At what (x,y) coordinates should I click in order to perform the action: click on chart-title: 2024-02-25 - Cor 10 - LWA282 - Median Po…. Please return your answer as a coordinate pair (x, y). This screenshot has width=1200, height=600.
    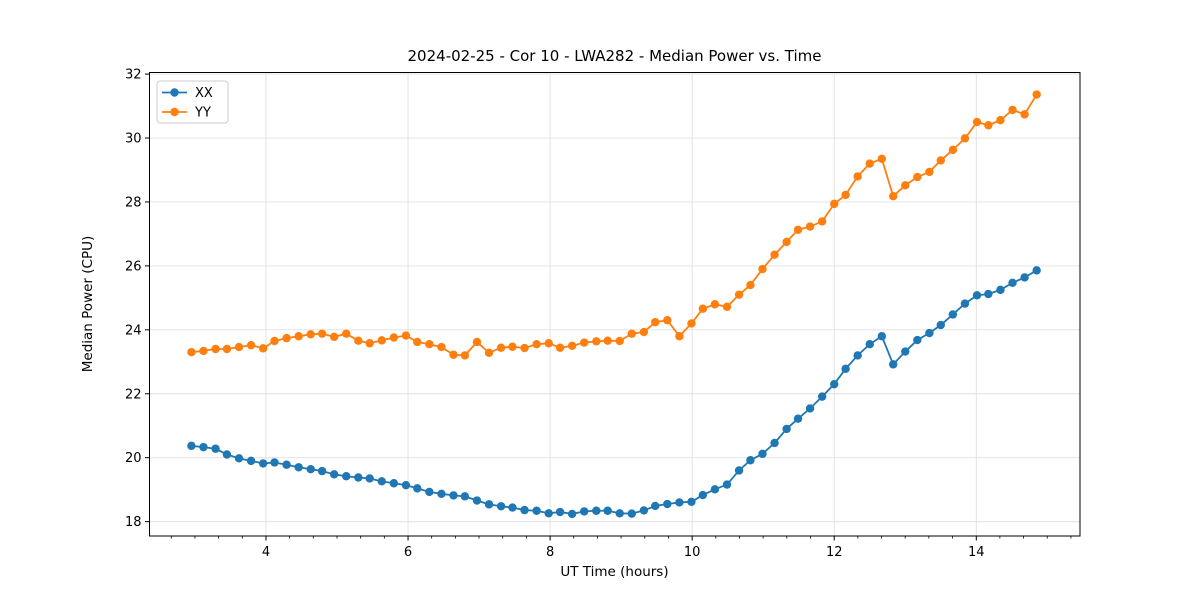
    Looking at the image, I should click on (614, 56).